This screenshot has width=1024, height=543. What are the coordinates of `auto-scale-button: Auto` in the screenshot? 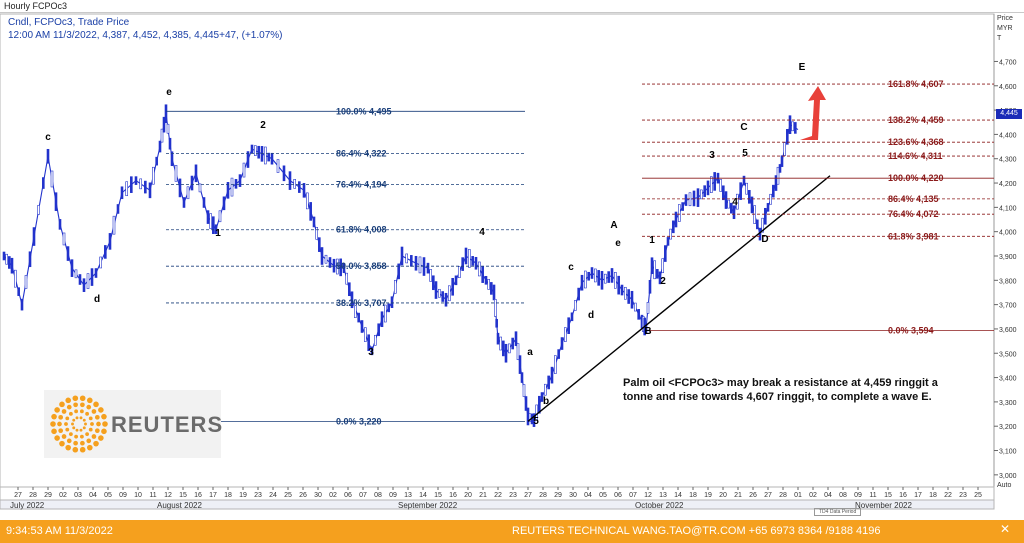 It's located at (1004, 485).